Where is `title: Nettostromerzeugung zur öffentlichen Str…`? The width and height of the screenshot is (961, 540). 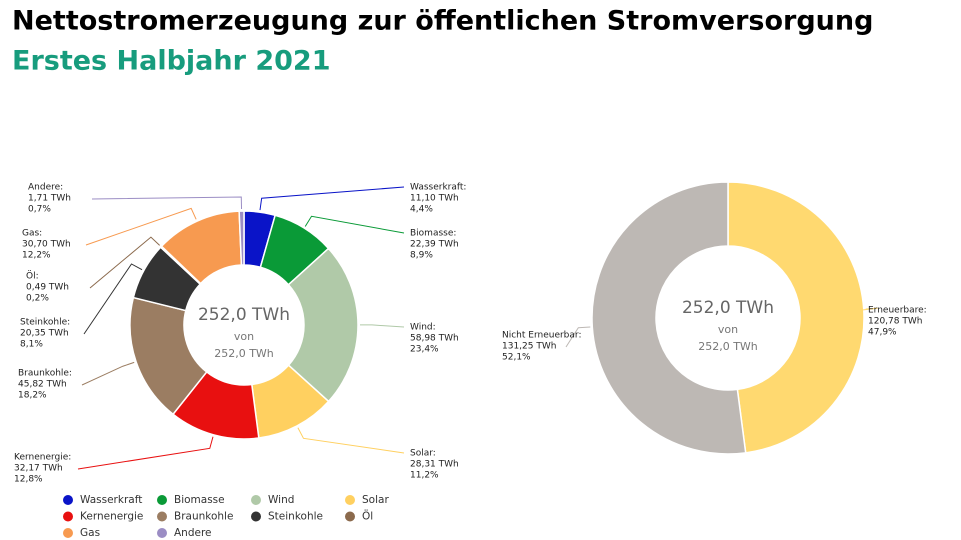
title: Nettostromerzeugung zur öffentlichen Str… is located at coordinates (442, 21).